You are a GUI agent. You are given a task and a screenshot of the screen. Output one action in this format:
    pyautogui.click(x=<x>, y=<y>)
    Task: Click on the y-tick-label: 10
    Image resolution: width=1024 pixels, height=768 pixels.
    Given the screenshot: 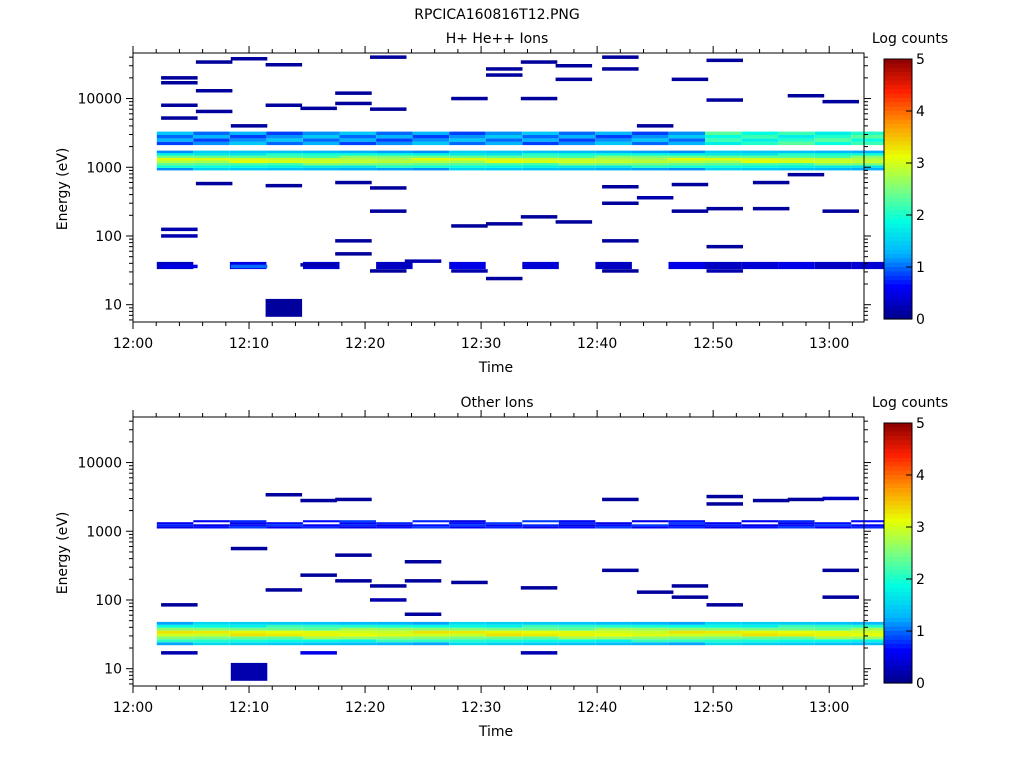 What is the action you would take?
    pyautogui.click(x=113, y=306)
    